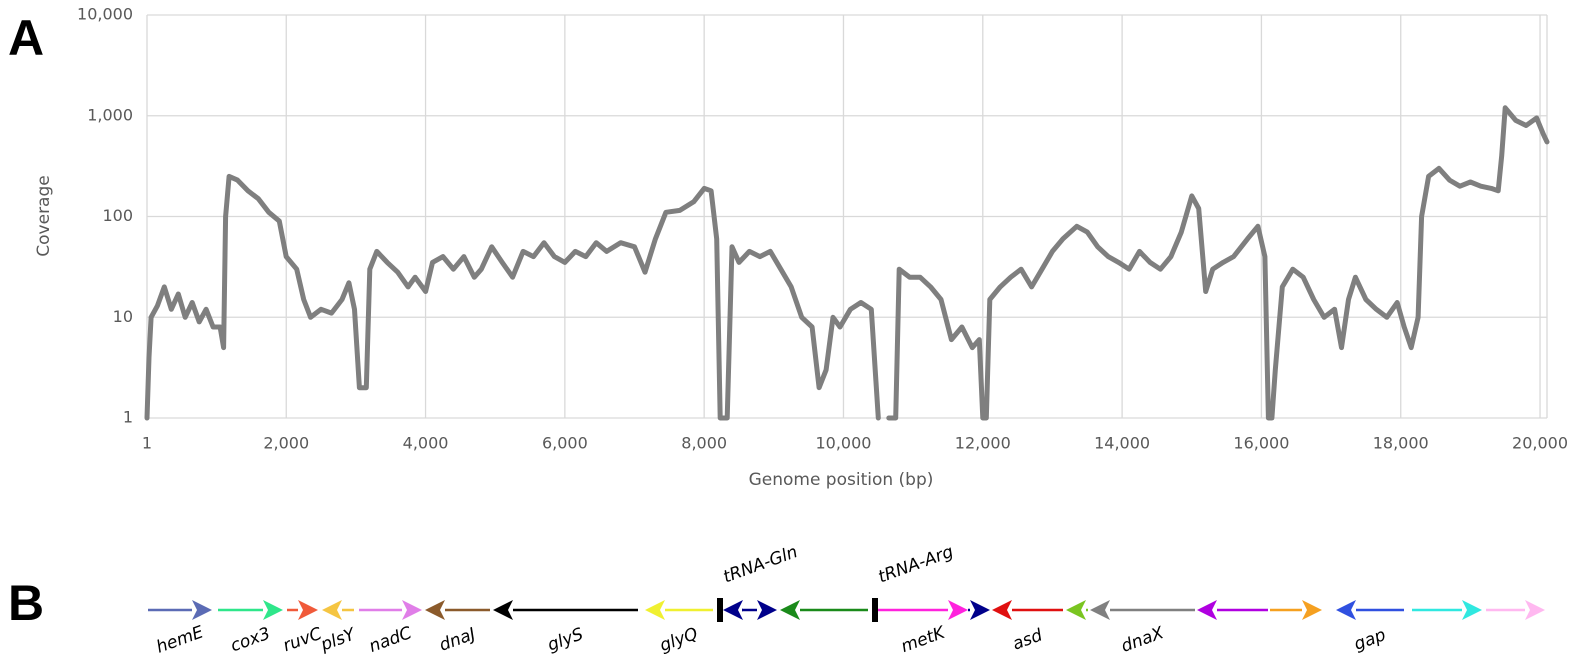 This screenshot has width=1575, height=669. I want to click on gene-label: ruvC, so click(302, 640).